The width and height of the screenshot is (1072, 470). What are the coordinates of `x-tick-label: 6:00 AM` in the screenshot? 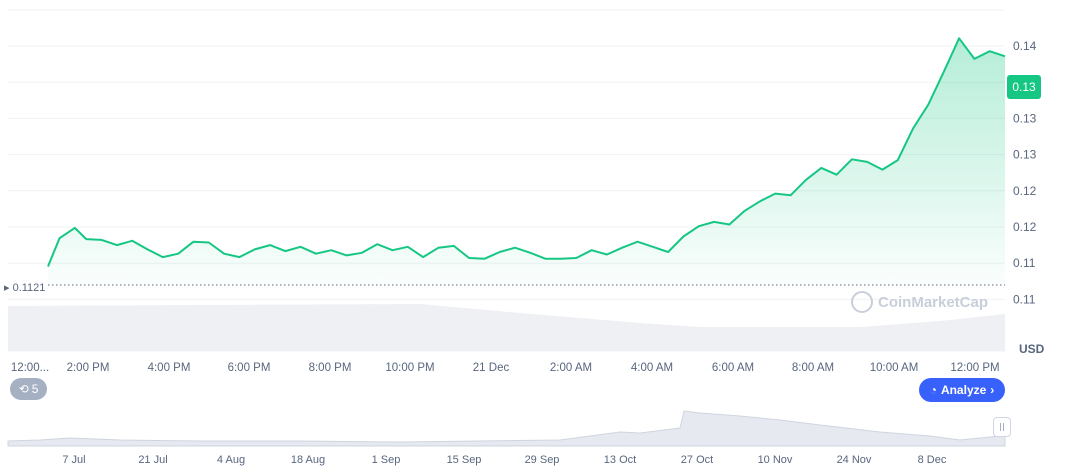 It's located at (733, 368).